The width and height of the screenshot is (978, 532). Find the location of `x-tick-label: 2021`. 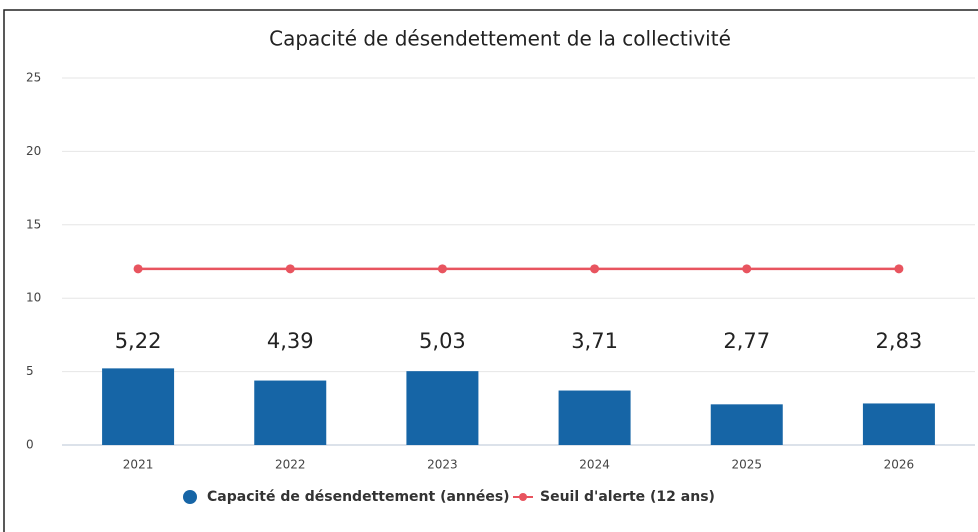

x-tick-label: 2021 is located at coordinates (138, 465).